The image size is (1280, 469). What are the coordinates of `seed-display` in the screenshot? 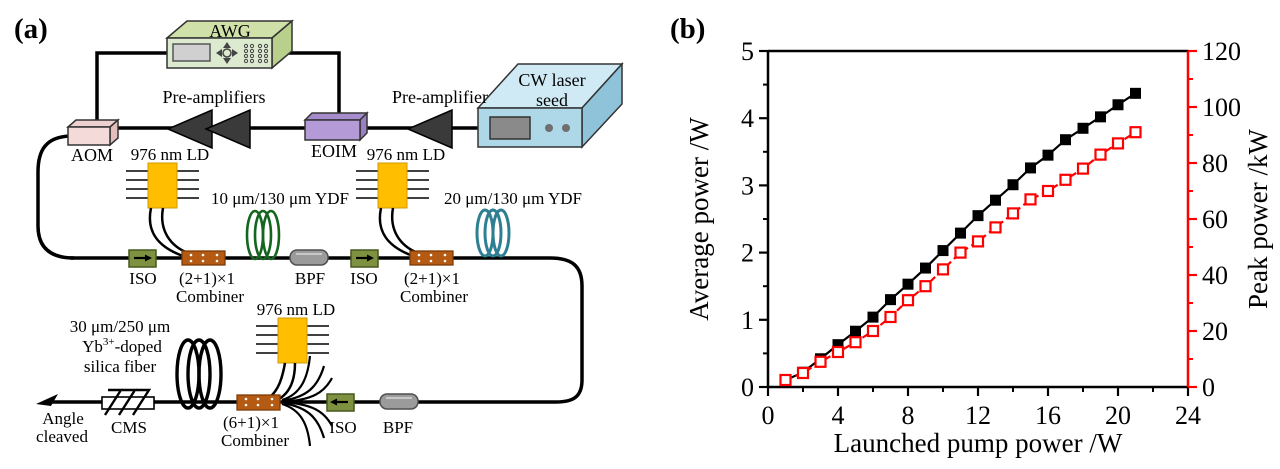 It's located at (510, 128).